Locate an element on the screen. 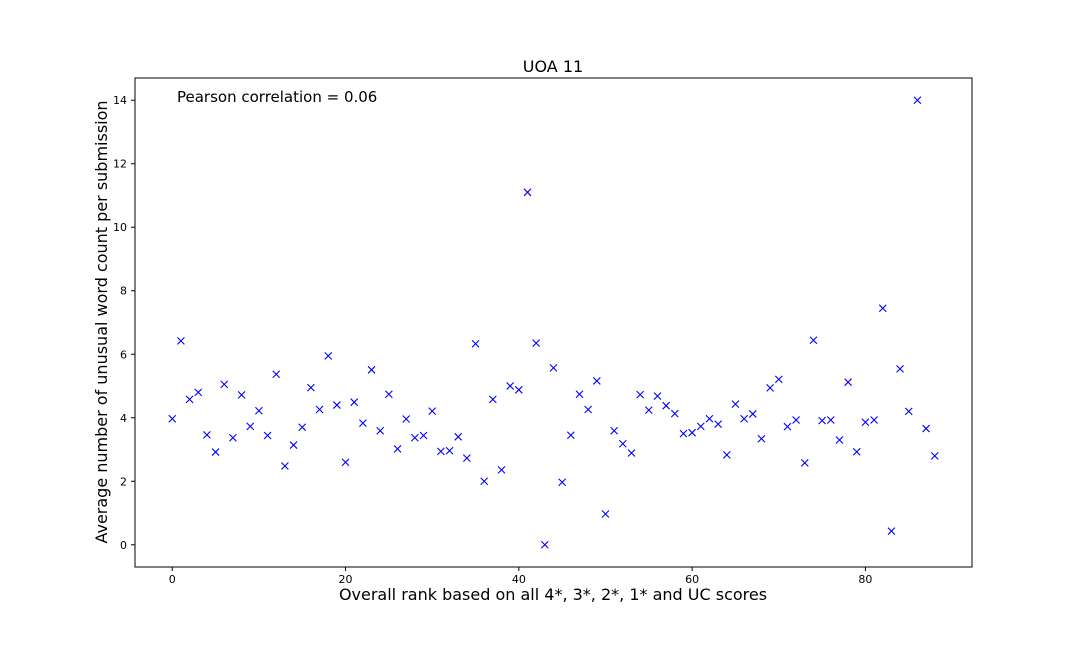  x-tick-label: 40 is located at coordinates (519, 579).